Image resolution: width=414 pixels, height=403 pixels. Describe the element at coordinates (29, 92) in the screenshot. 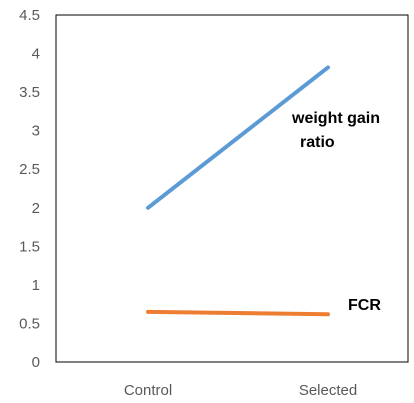

I see `y-tick-label: 3.5` at that location.